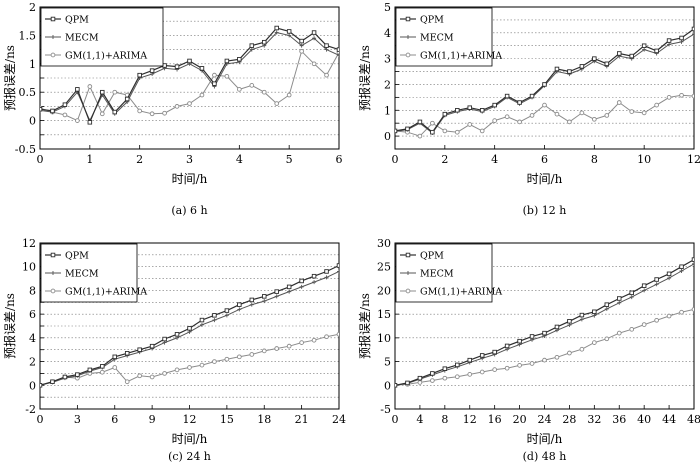 The height and width of the screenshot is (465, 700). Describe the element at coordinates (693, 159) in the screenshot. I see `x-tick-label: 12` at that location.